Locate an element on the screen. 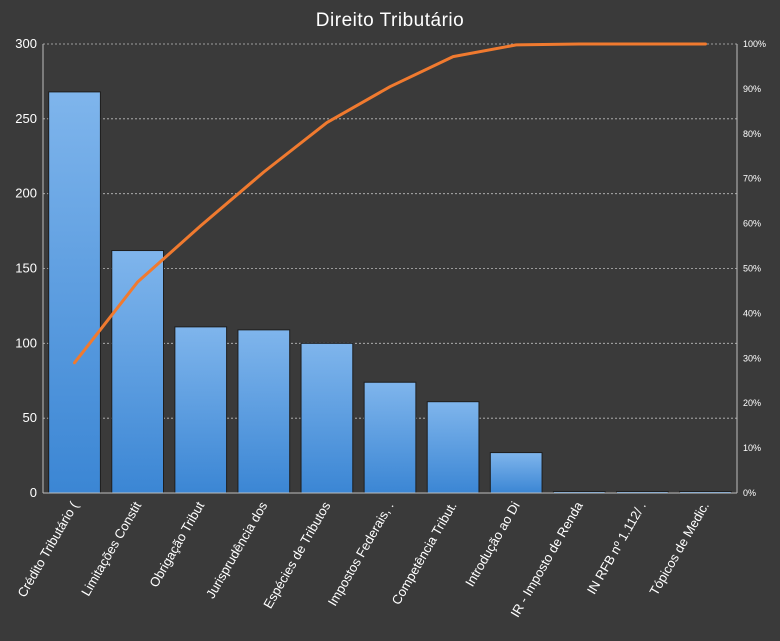 The width and height of the screenshot is (780, 641). x-tick-label: Espécies de Tributos is located at coordinates (297, 555).